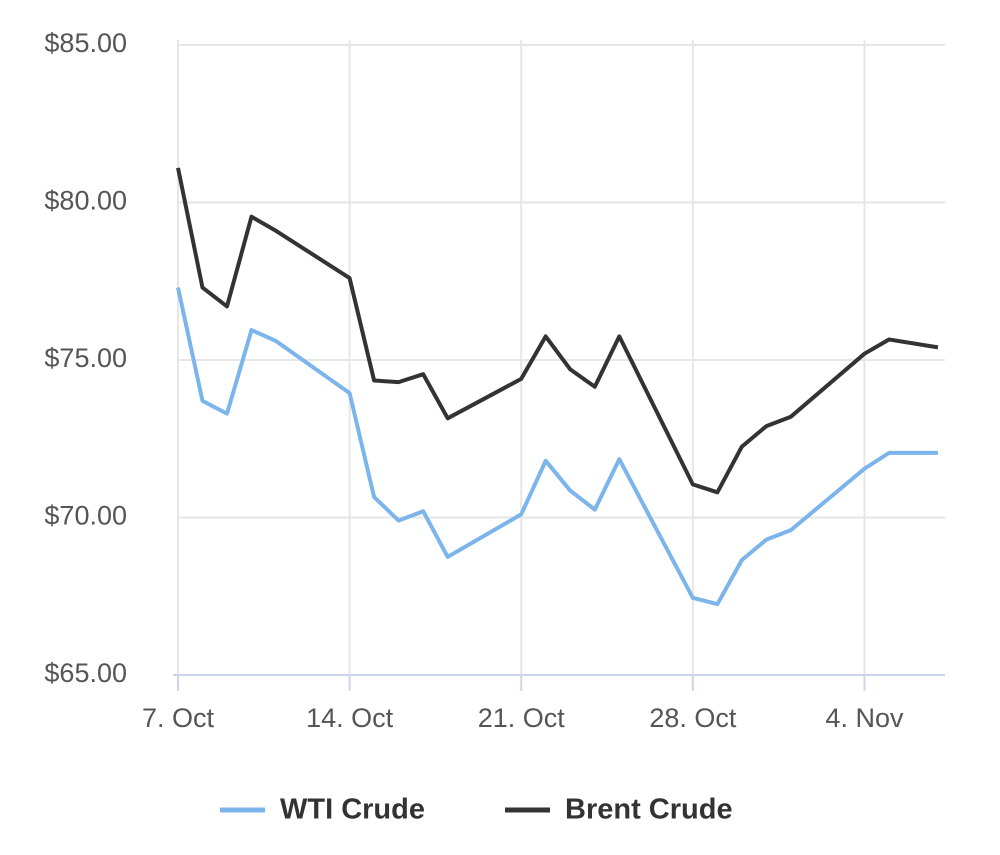 This screenshot has height=855, width=1000. I want to click on x-tick-label: 7. Oct, so click(178, 718).